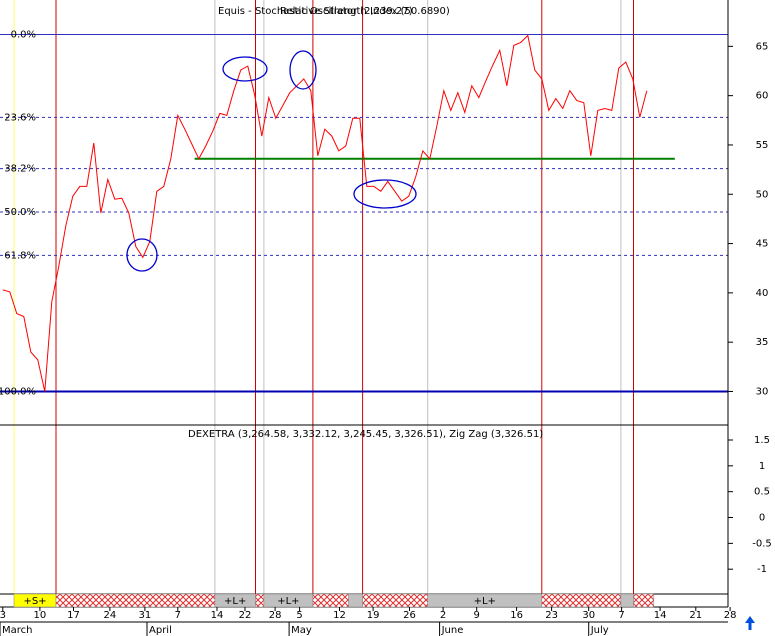  Describe the element at coordinates (695, 615) in the screenshot. I see `x-tick-label: 21` at that location.